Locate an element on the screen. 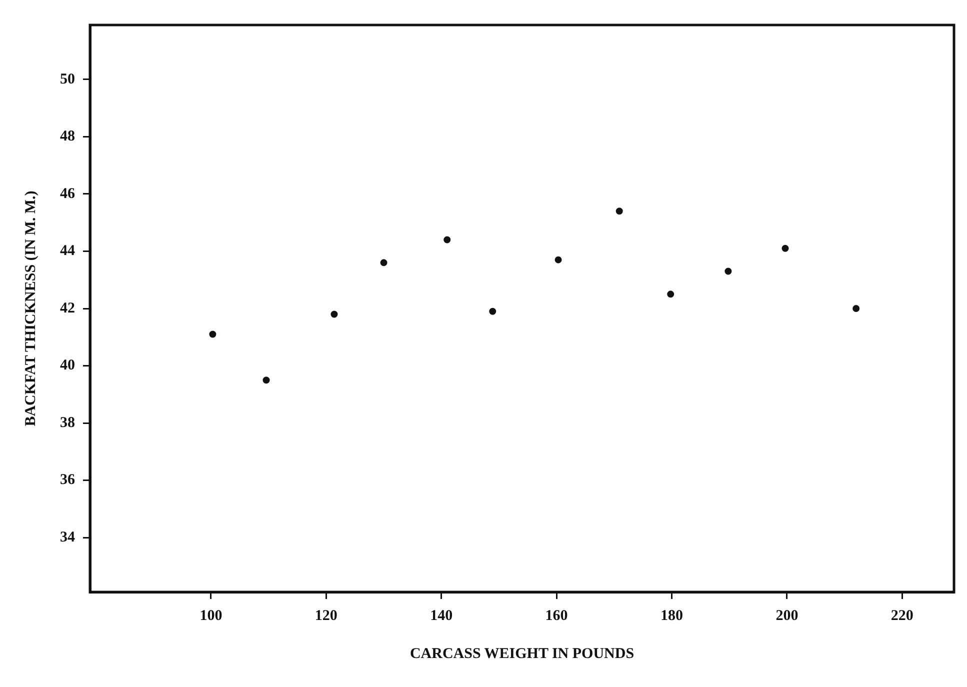 The width and height of the screenshot is (967, 687). y-tick-label: 50 is located at coordinates (67, 79).